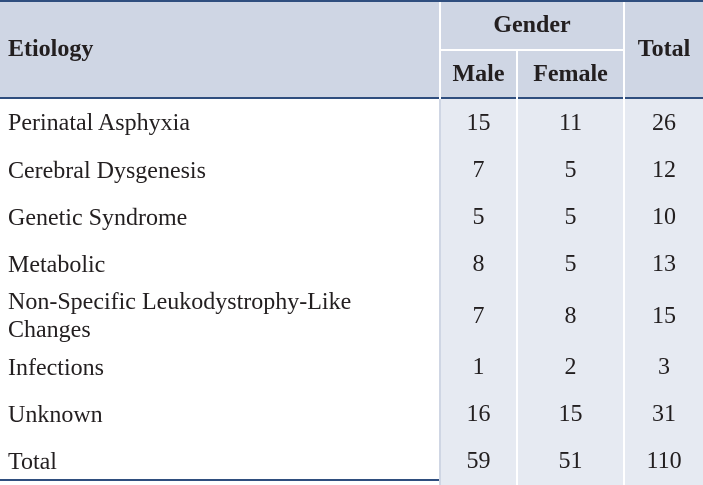  I want to click on cell-male: 15, so click(479, 123).